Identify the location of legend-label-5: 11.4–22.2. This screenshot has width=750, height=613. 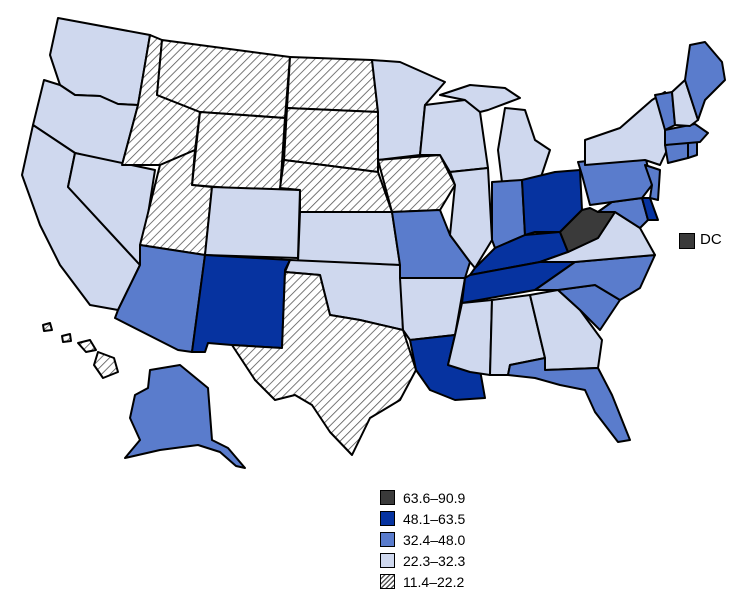
(434, 581).